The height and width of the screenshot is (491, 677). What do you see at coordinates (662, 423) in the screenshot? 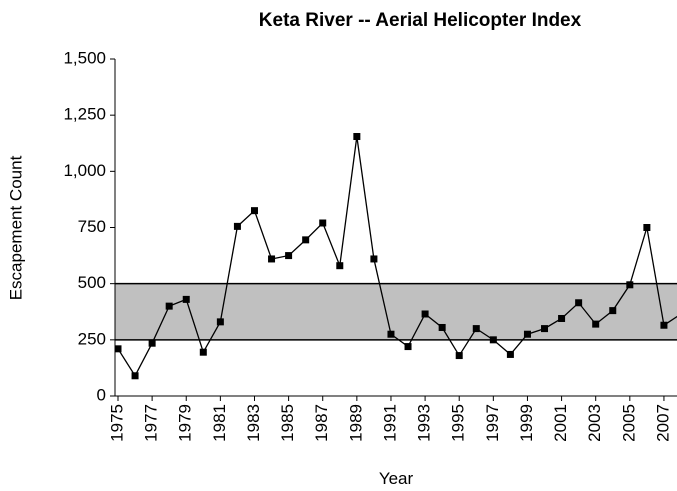
I see `x-tick-label: 2007` at bounding box center [662, 423].